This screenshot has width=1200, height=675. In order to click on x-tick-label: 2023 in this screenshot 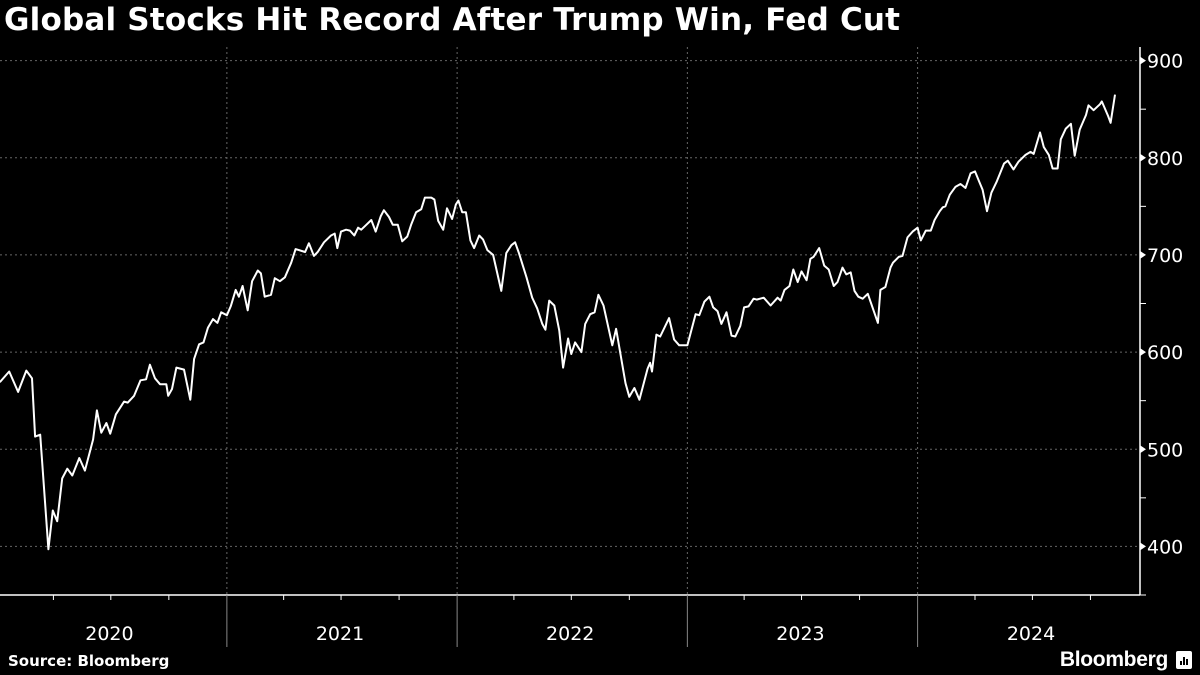, I will do `click(800, 634)`.